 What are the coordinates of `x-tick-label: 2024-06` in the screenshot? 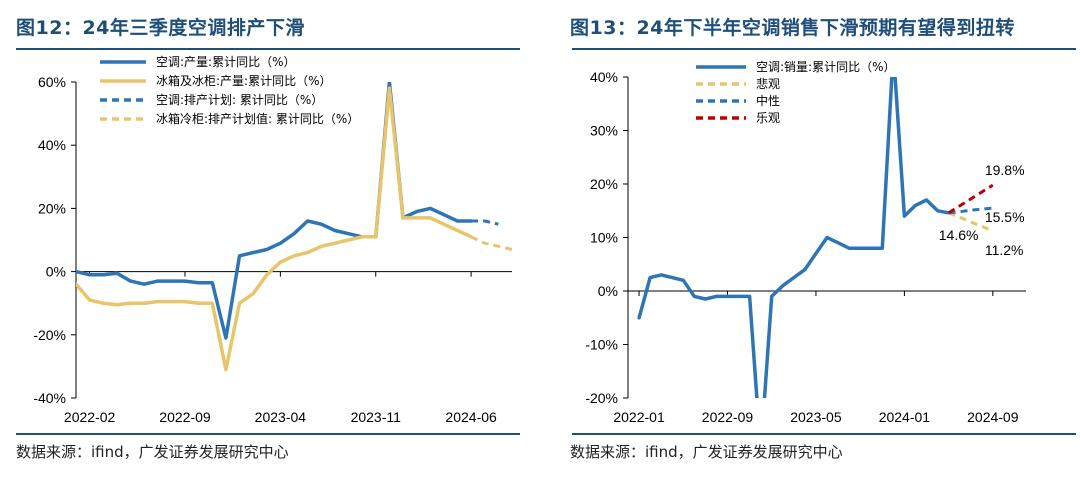 It's located at (471, 417).